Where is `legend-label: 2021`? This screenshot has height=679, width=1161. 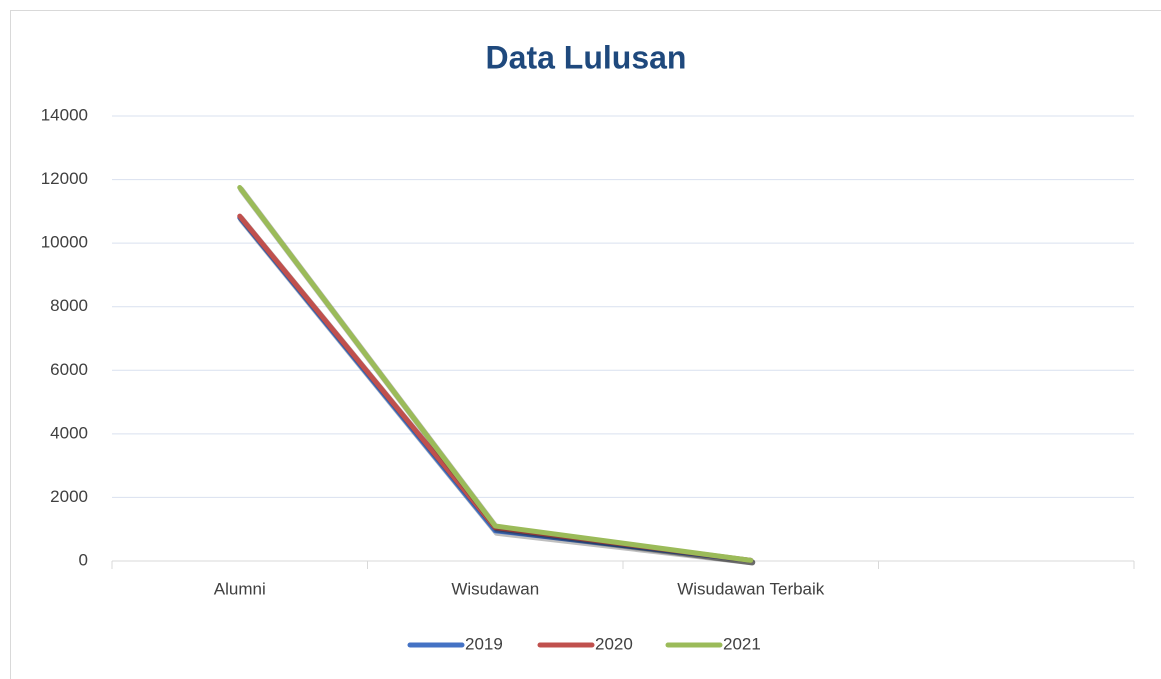
legend-label: 2021 is located at coordinates (742, 643).